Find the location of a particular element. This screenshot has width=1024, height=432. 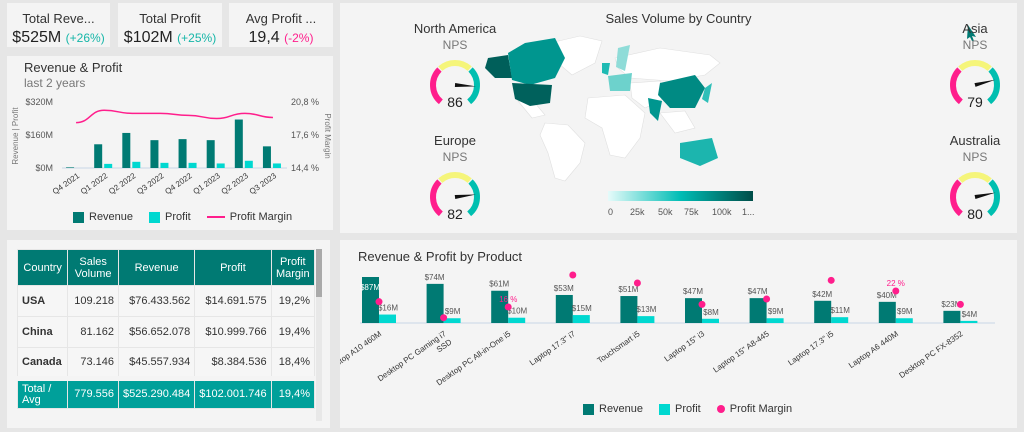

total-cell: $102.001.746 is located at coordinates (233, 392).